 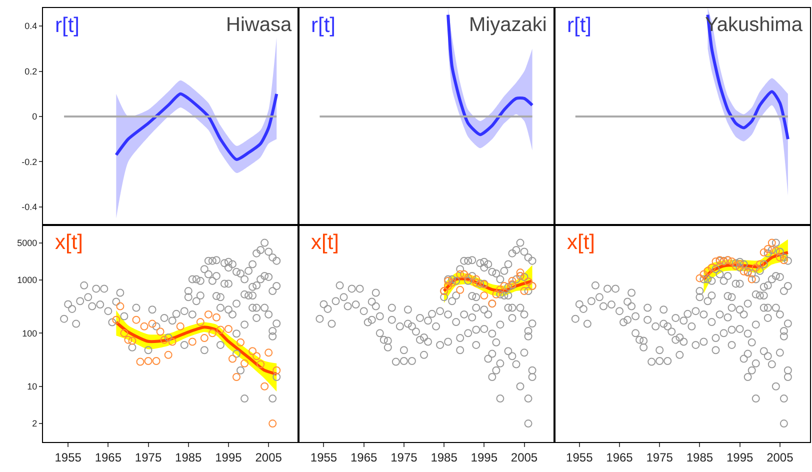 I want to click on y-tick-label: 5000, so click(x=27, y=243).